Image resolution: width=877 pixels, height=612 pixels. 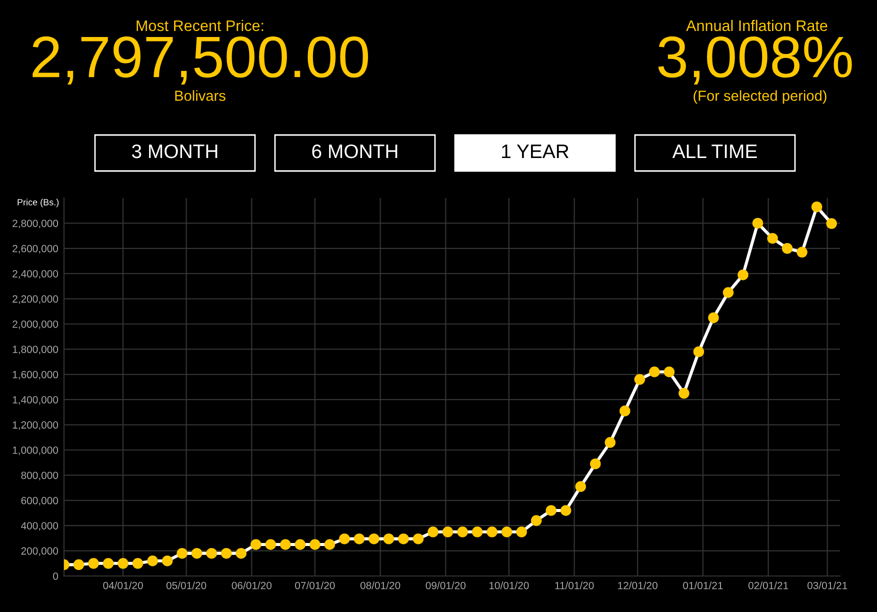 What do you see at coordinates (186, 586) in the screenshot?
I see `x-tick-label: 05/01/20` at bounding box center [186, 586].